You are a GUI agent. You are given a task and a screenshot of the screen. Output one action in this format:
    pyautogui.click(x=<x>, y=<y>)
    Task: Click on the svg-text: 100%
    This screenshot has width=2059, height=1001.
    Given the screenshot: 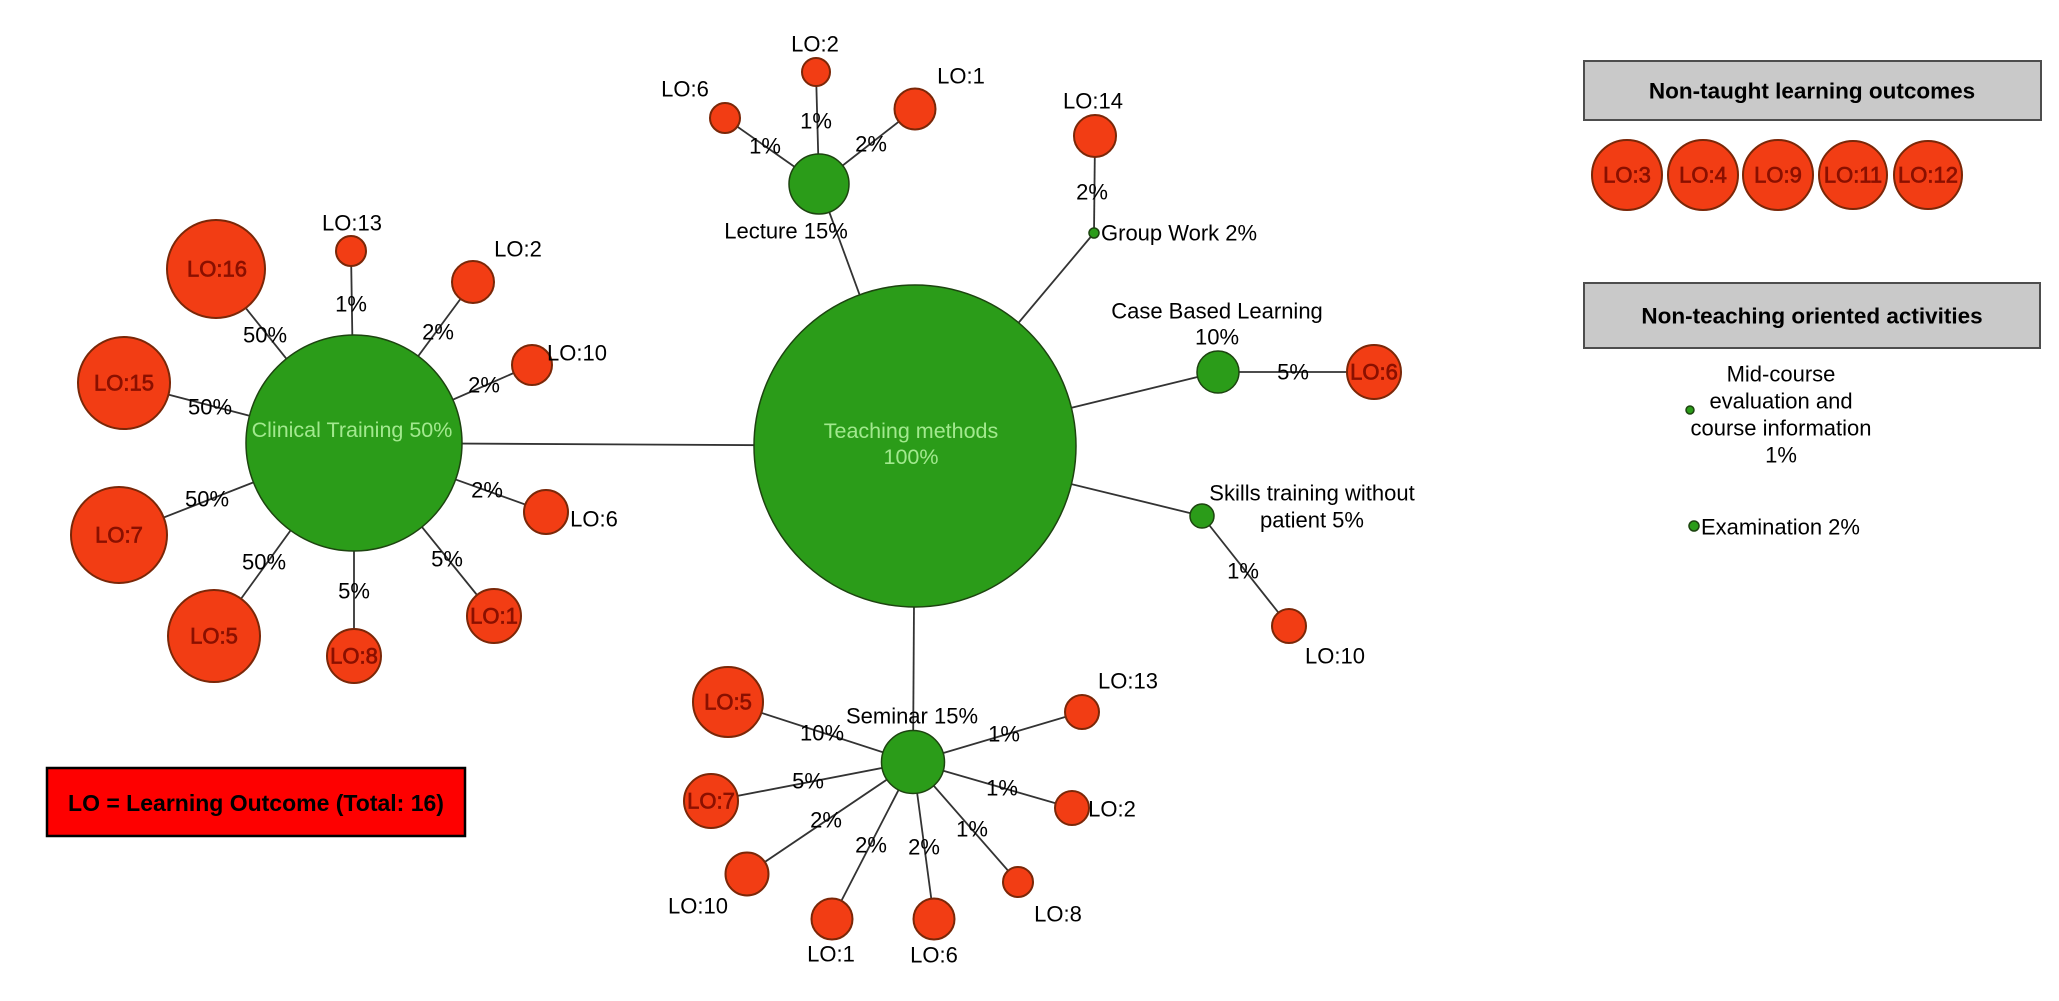 What is the action you would take?
    pyautogui.click(x=911, y=457)
    